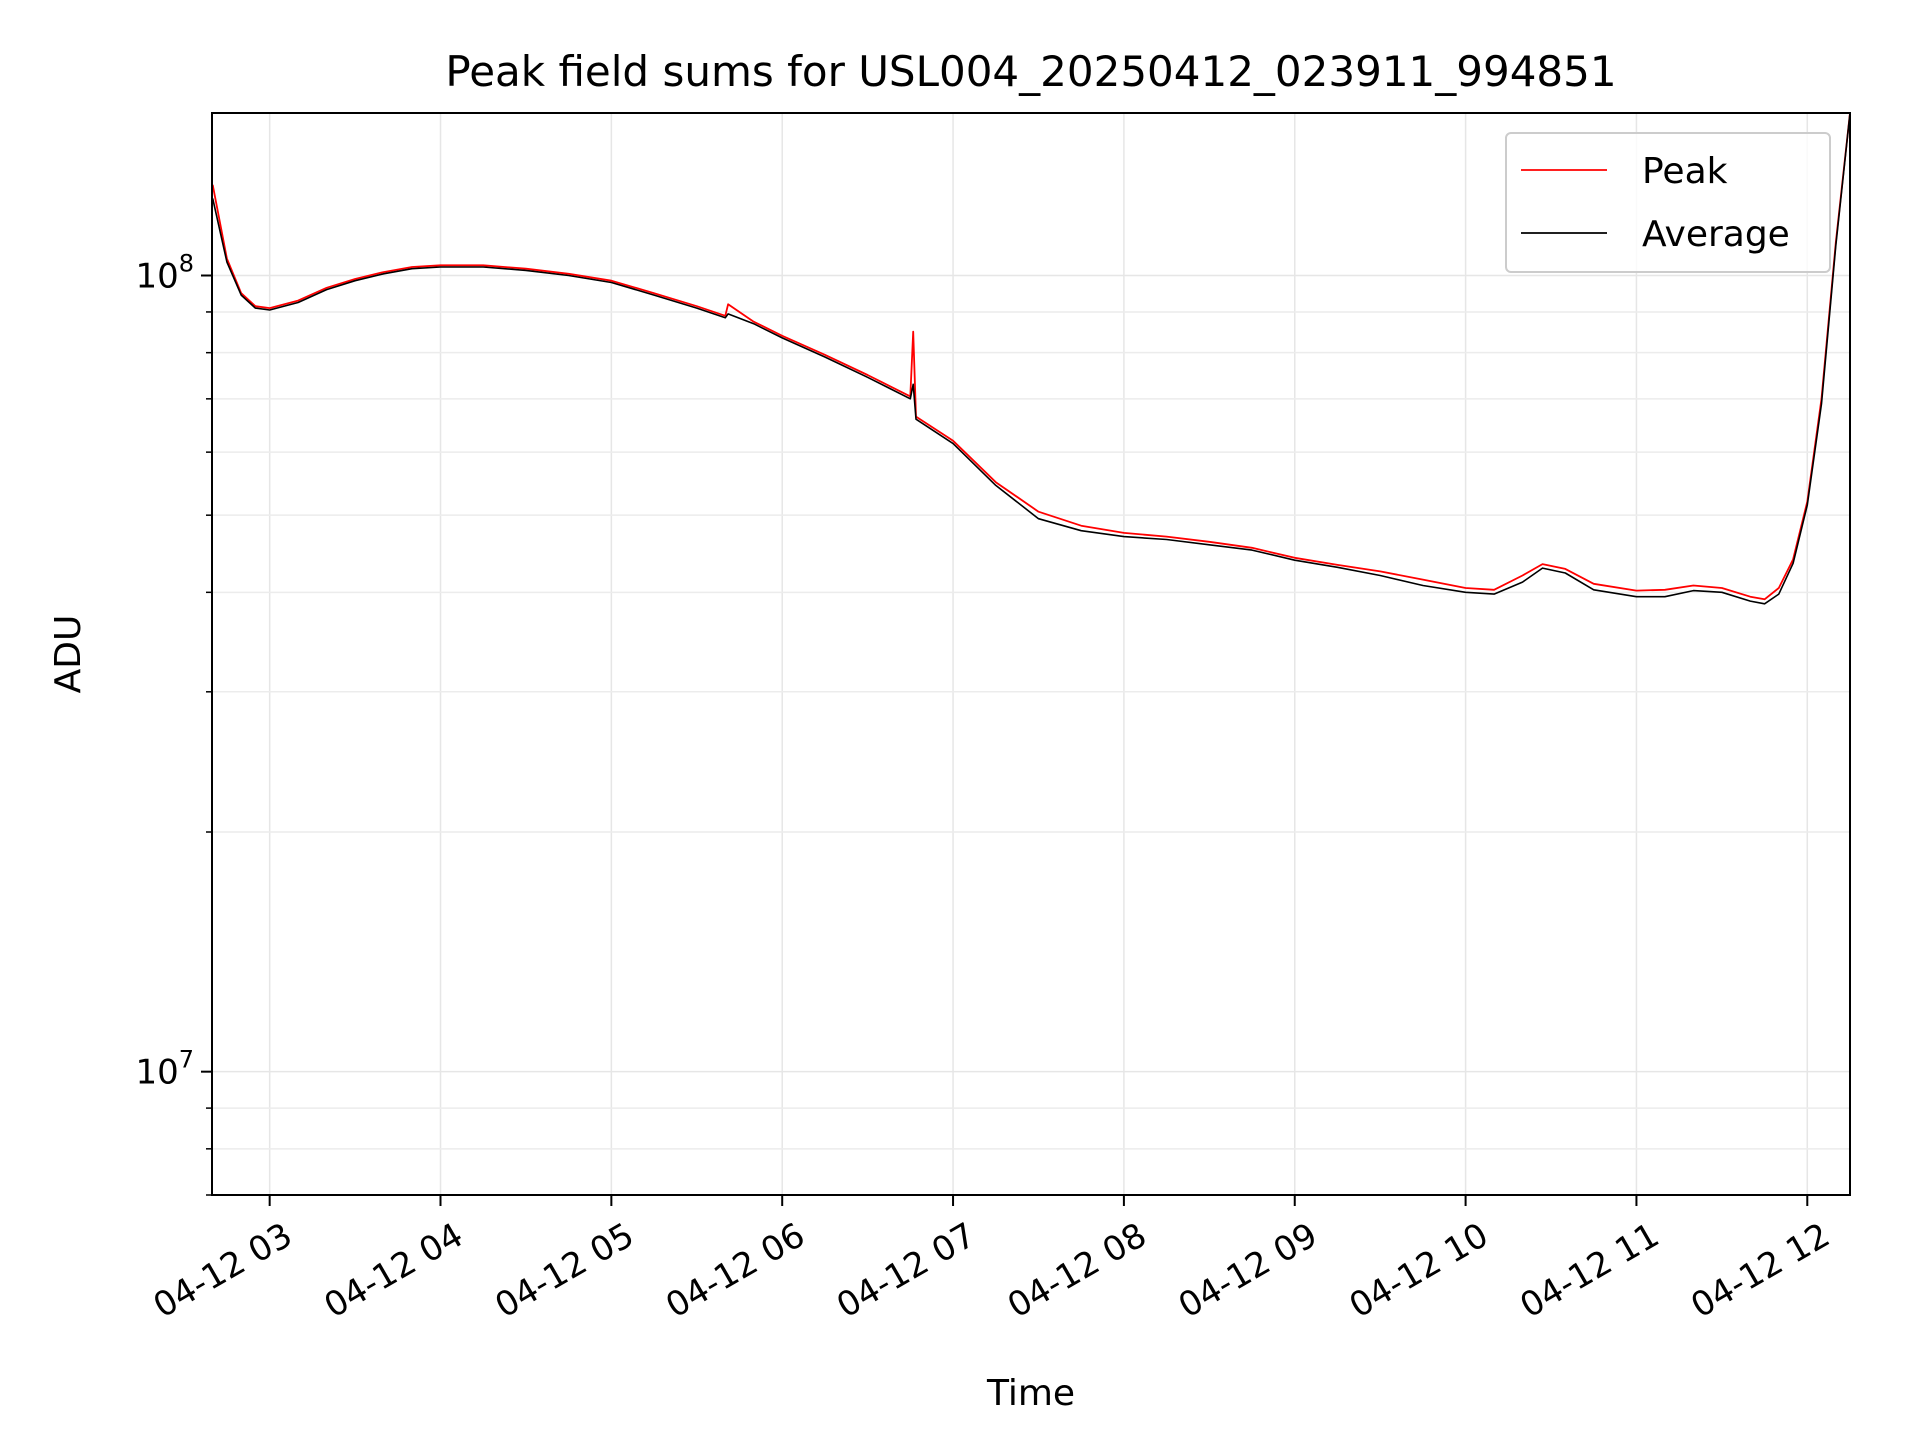 This screenshot has height=1440, width=1920. Describe the element at coordinates (1030, 1393) in the screenshot. I see `x-axis-label: Time` at that location.